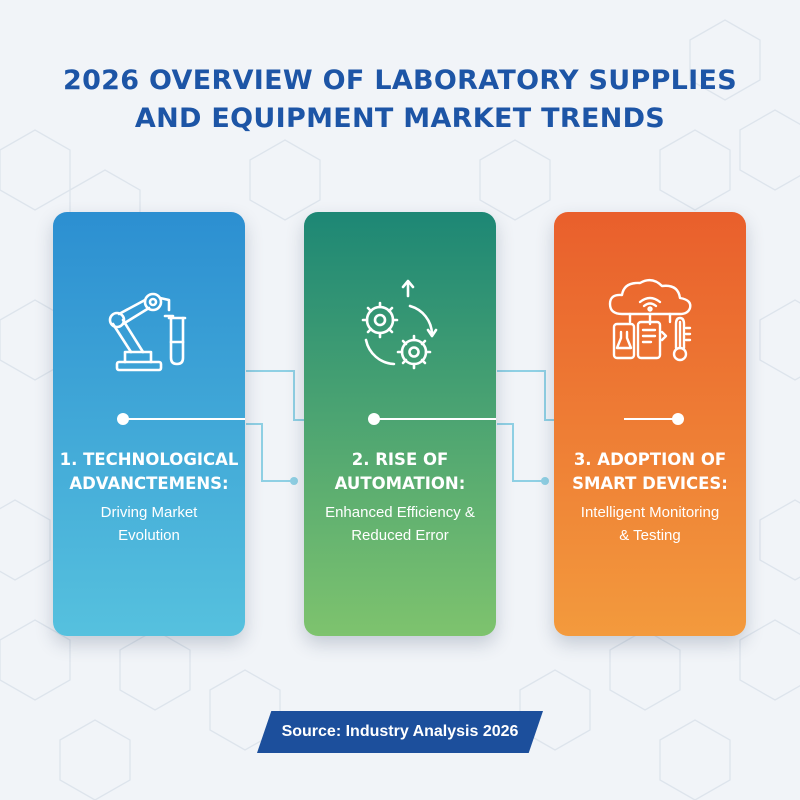  I want to click on card-heading-line-1: 2. RISE OF, so click(400, 459).